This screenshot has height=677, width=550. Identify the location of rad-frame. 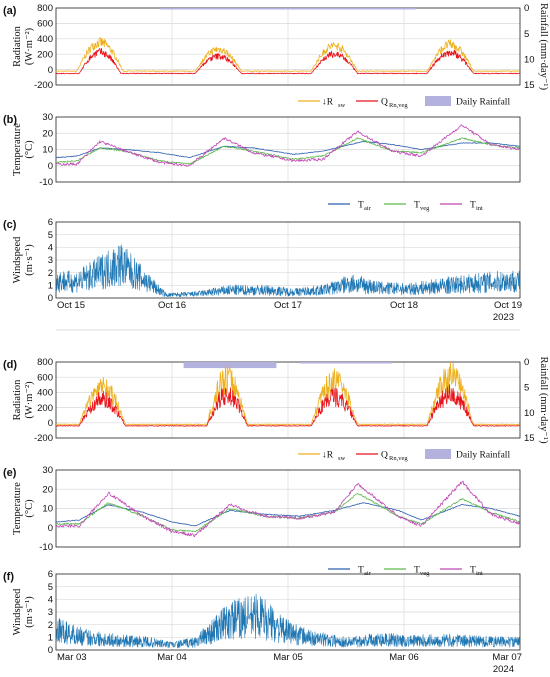
(288, 400).